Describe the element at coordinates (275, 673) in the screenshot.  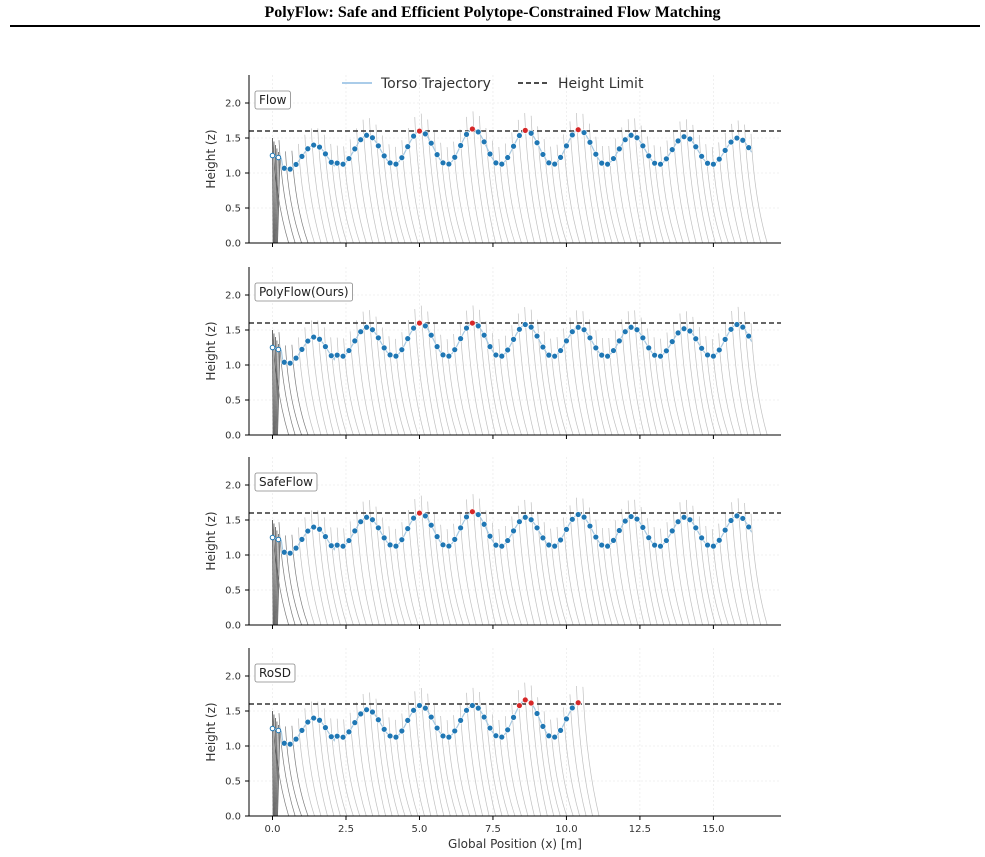
I see `method-title-box: RoSD` at that location.